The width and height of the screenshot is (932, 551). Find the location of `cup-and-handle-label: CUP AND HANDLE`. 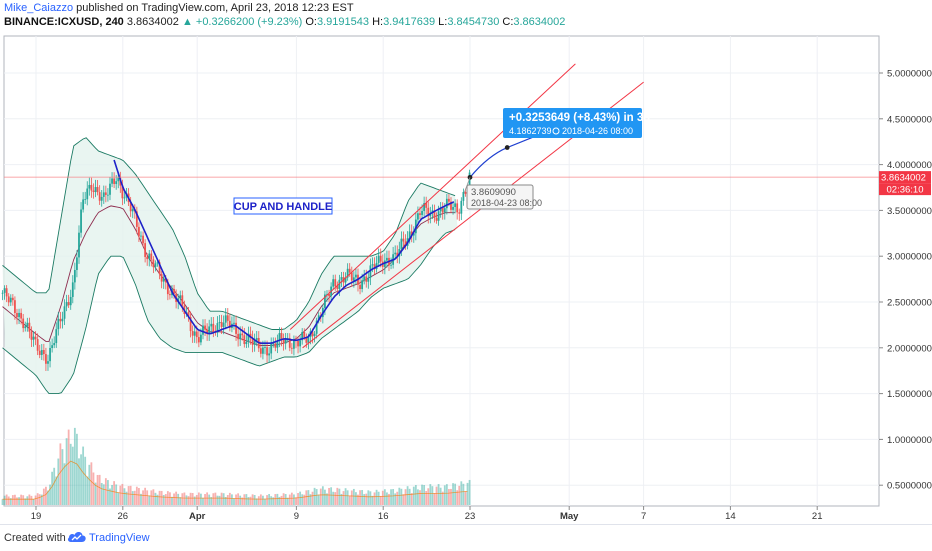

cup-and-handle-label: CUP AND HANDLE is located at coordinates (283, 206).